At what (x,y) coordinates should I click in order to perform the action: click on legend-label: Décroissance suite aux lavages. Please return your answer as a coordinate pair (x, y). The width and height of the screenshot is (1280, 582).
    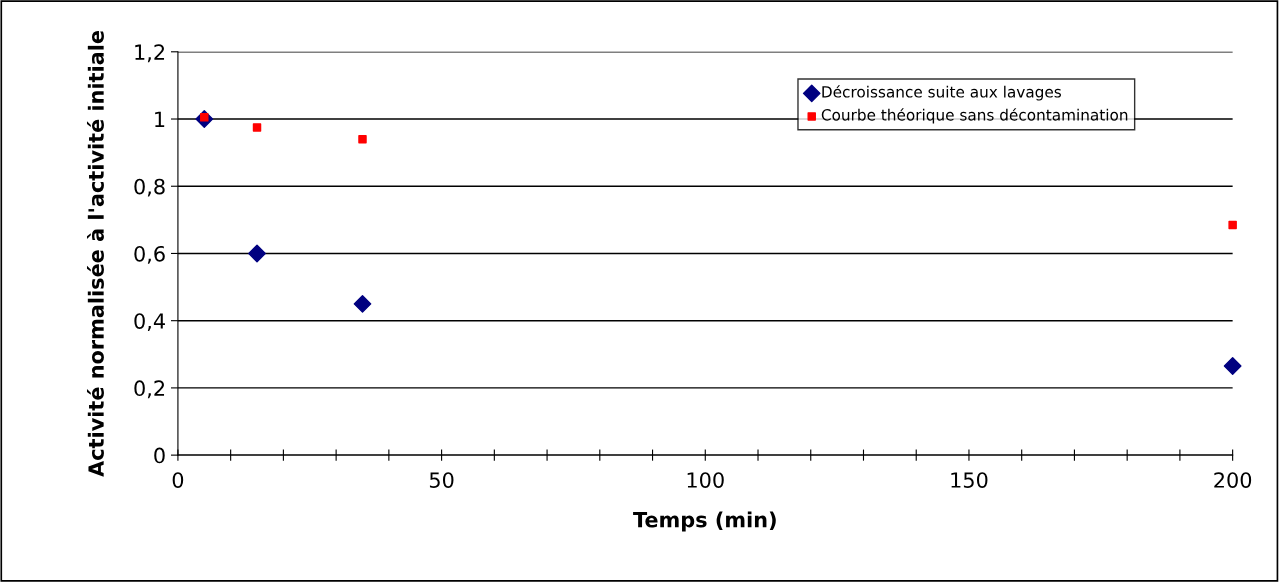
    Looking at the image, I should click on (942, 93).